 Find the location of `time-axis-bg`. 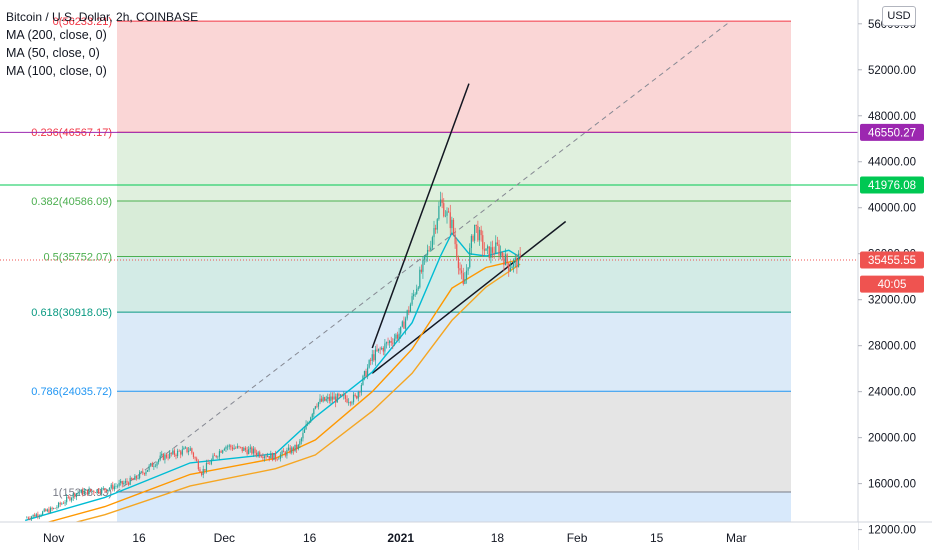

time-axis-bg is located at coordinates (429, 536).